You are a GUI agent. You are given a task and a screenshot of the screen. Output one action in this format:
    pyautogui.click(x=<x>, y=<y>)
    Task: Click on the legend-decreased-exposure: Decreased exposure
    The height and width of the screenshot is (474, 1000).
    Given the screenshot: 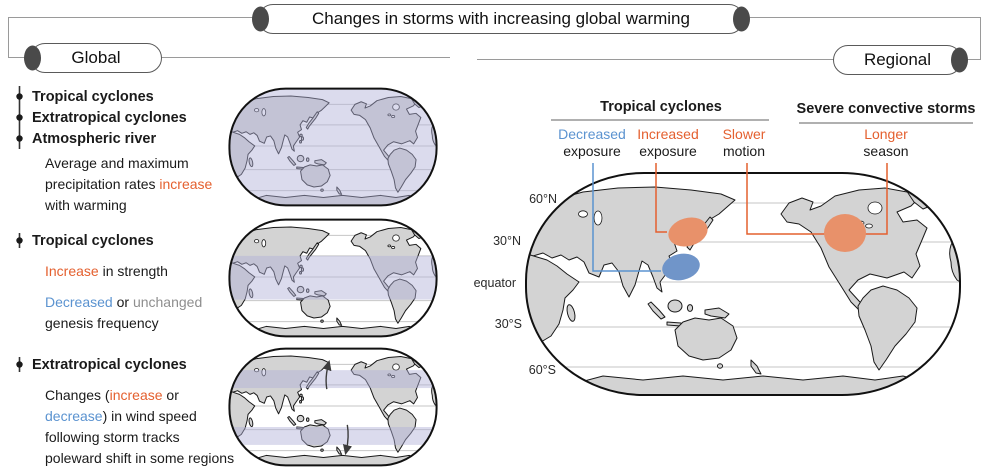 What is the action you would take?
    pyautogui.click(x=592, y=143)
    